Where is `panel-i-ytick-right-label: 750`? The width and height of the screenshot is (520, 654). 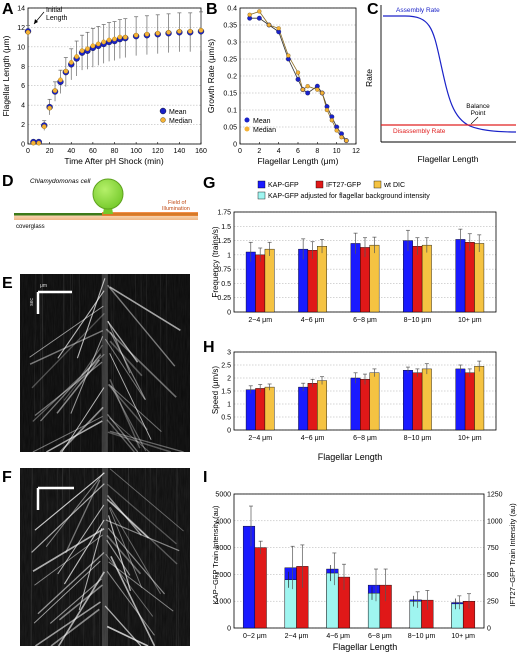 panel-i-ytick-right-label: 750 is located at coordinates (493, 548).